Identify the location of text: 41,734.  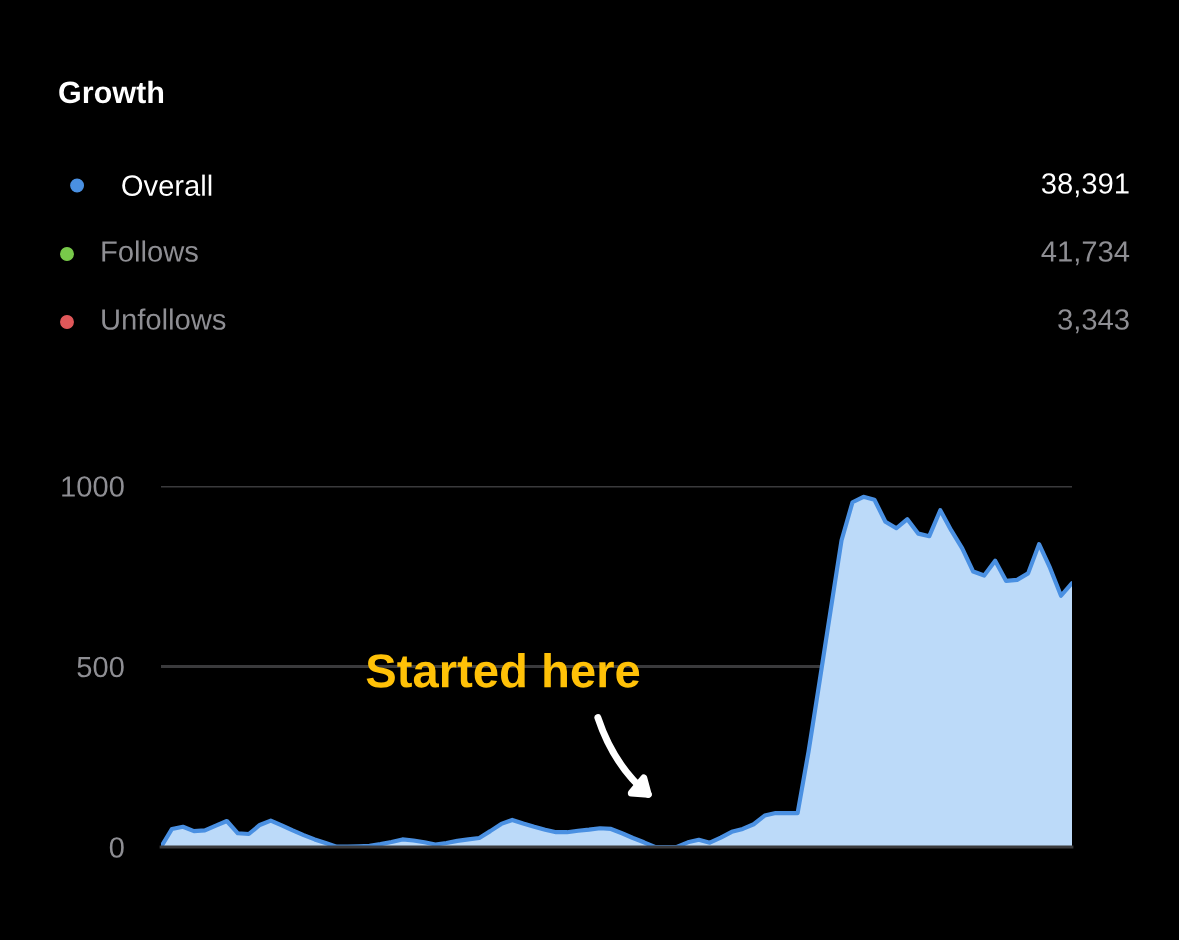
(1085, 253).